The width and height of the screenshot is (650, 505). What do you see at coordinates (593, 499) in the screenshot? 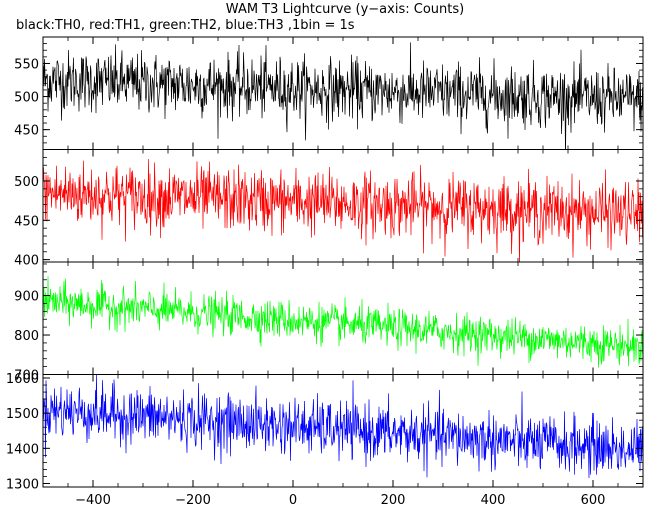
I see `x-tick-label: 600` at bounding box center [593, 499].